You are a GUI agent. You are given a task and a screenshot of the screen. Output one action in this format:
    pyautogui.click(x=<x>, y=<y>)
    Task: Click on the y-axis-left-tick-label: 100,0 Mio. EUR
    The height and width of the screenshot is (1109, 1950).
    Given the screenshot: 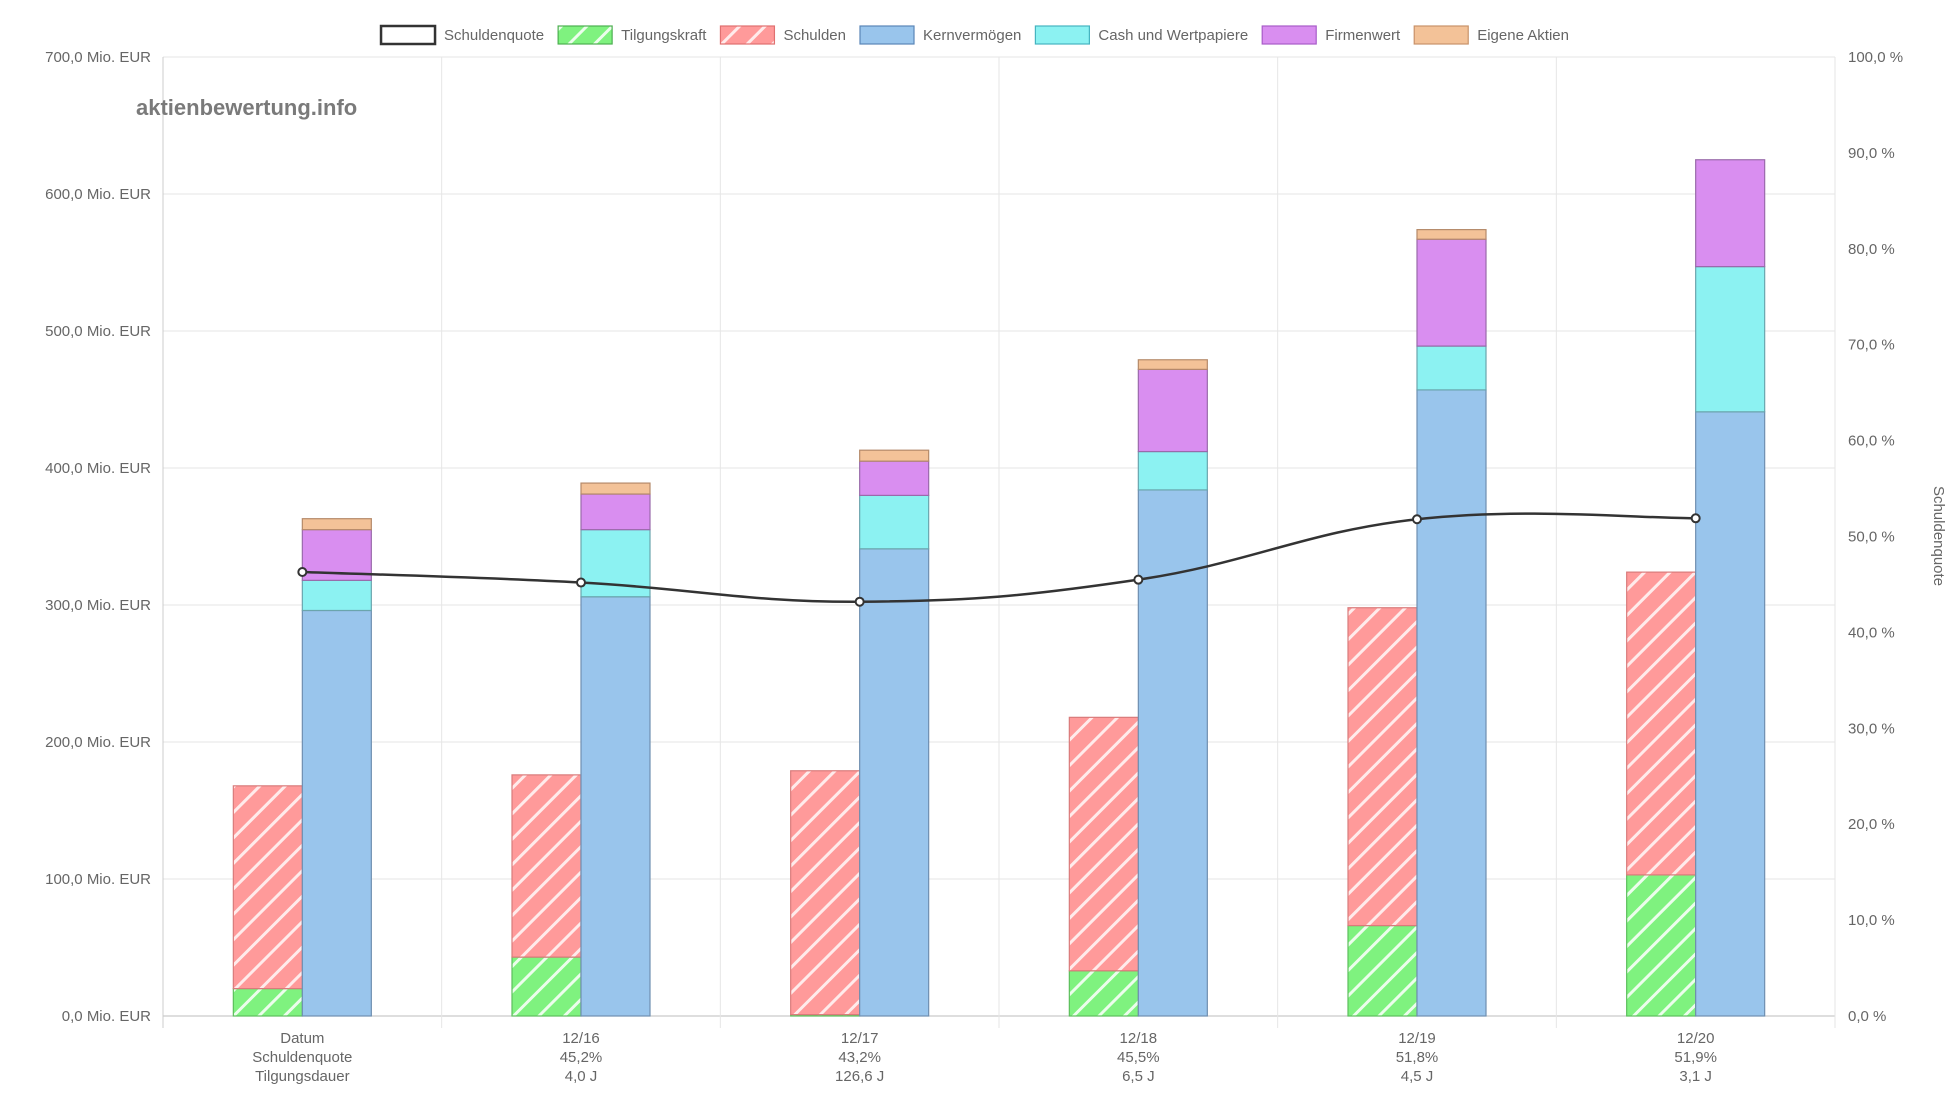 What is the action you would take?
    pyautogui.click(x=98, y=879)
    